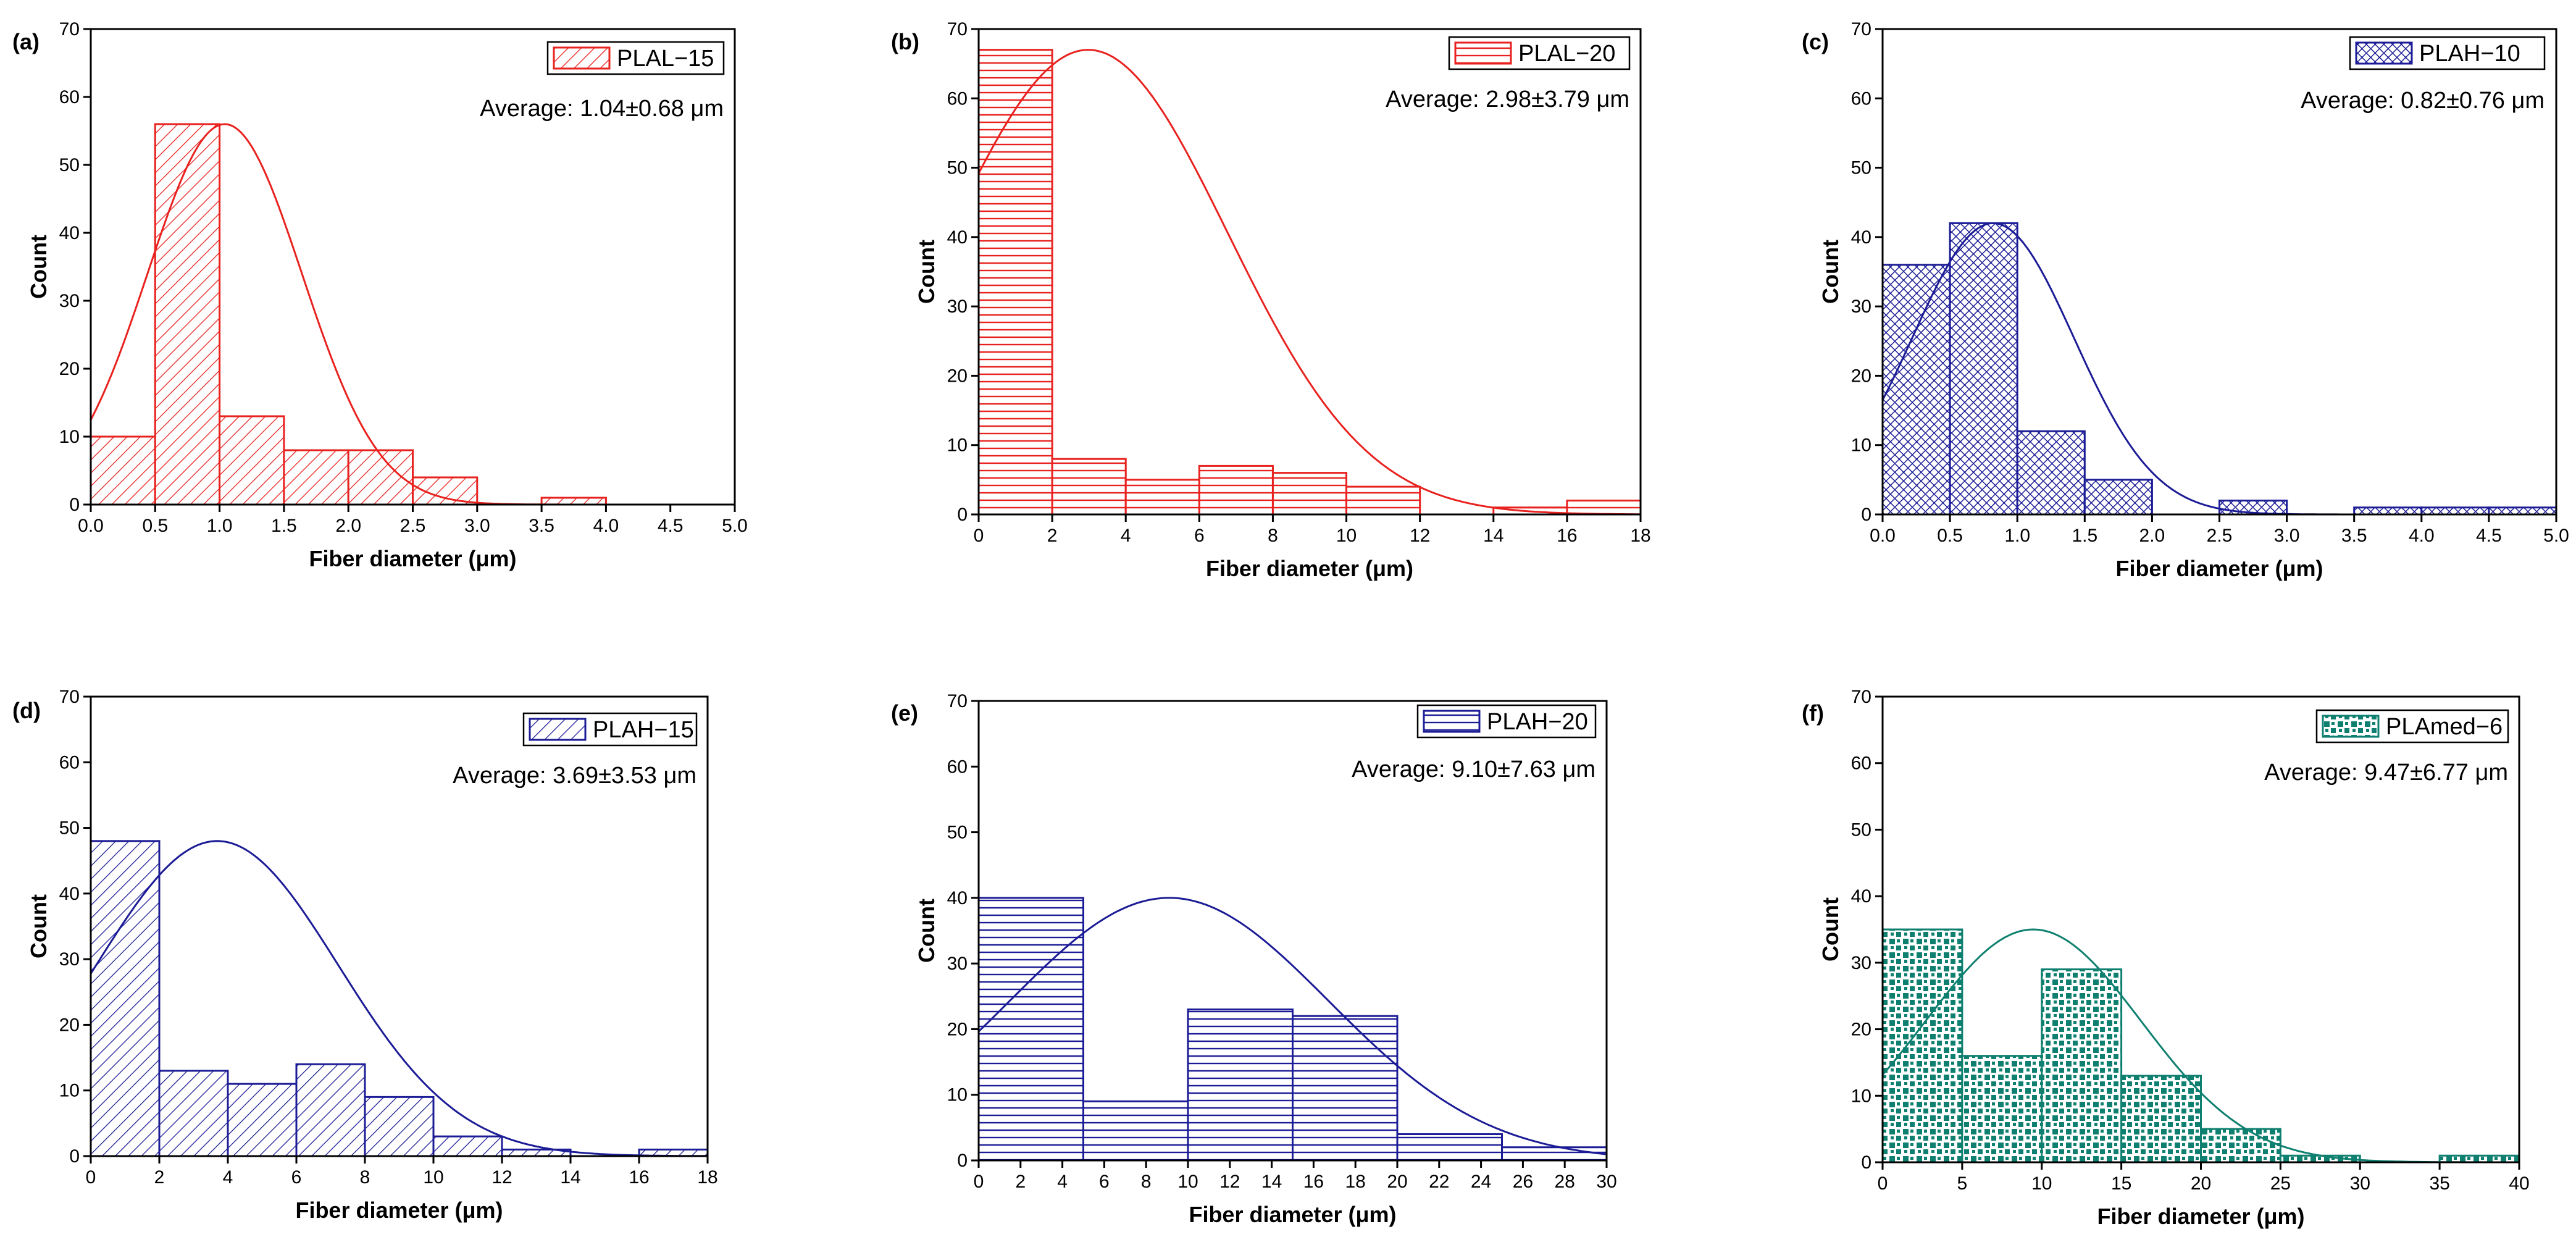 The width and height of the screenshot is (2576, 1237). What do you see at coordinates (1606, 1182) in the screenshot?
I see `x-tick-label-5-16: 30` at bounding box center [1606, 1182].